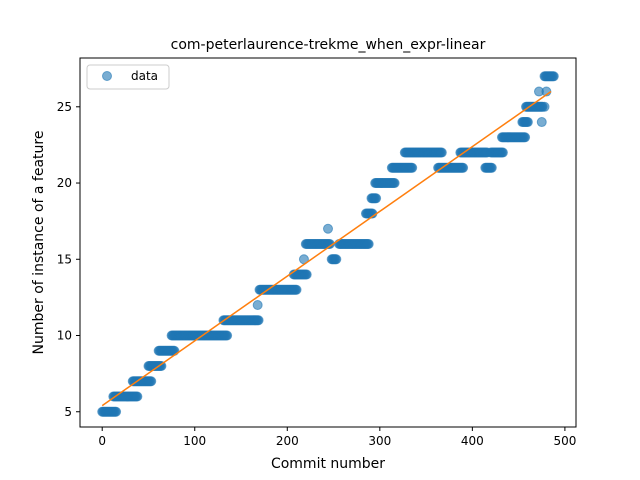  What do you see at coordinates (64, 259) in the screenshot?
I see `y-tick-label: 15` at bounding box center [64, 259].